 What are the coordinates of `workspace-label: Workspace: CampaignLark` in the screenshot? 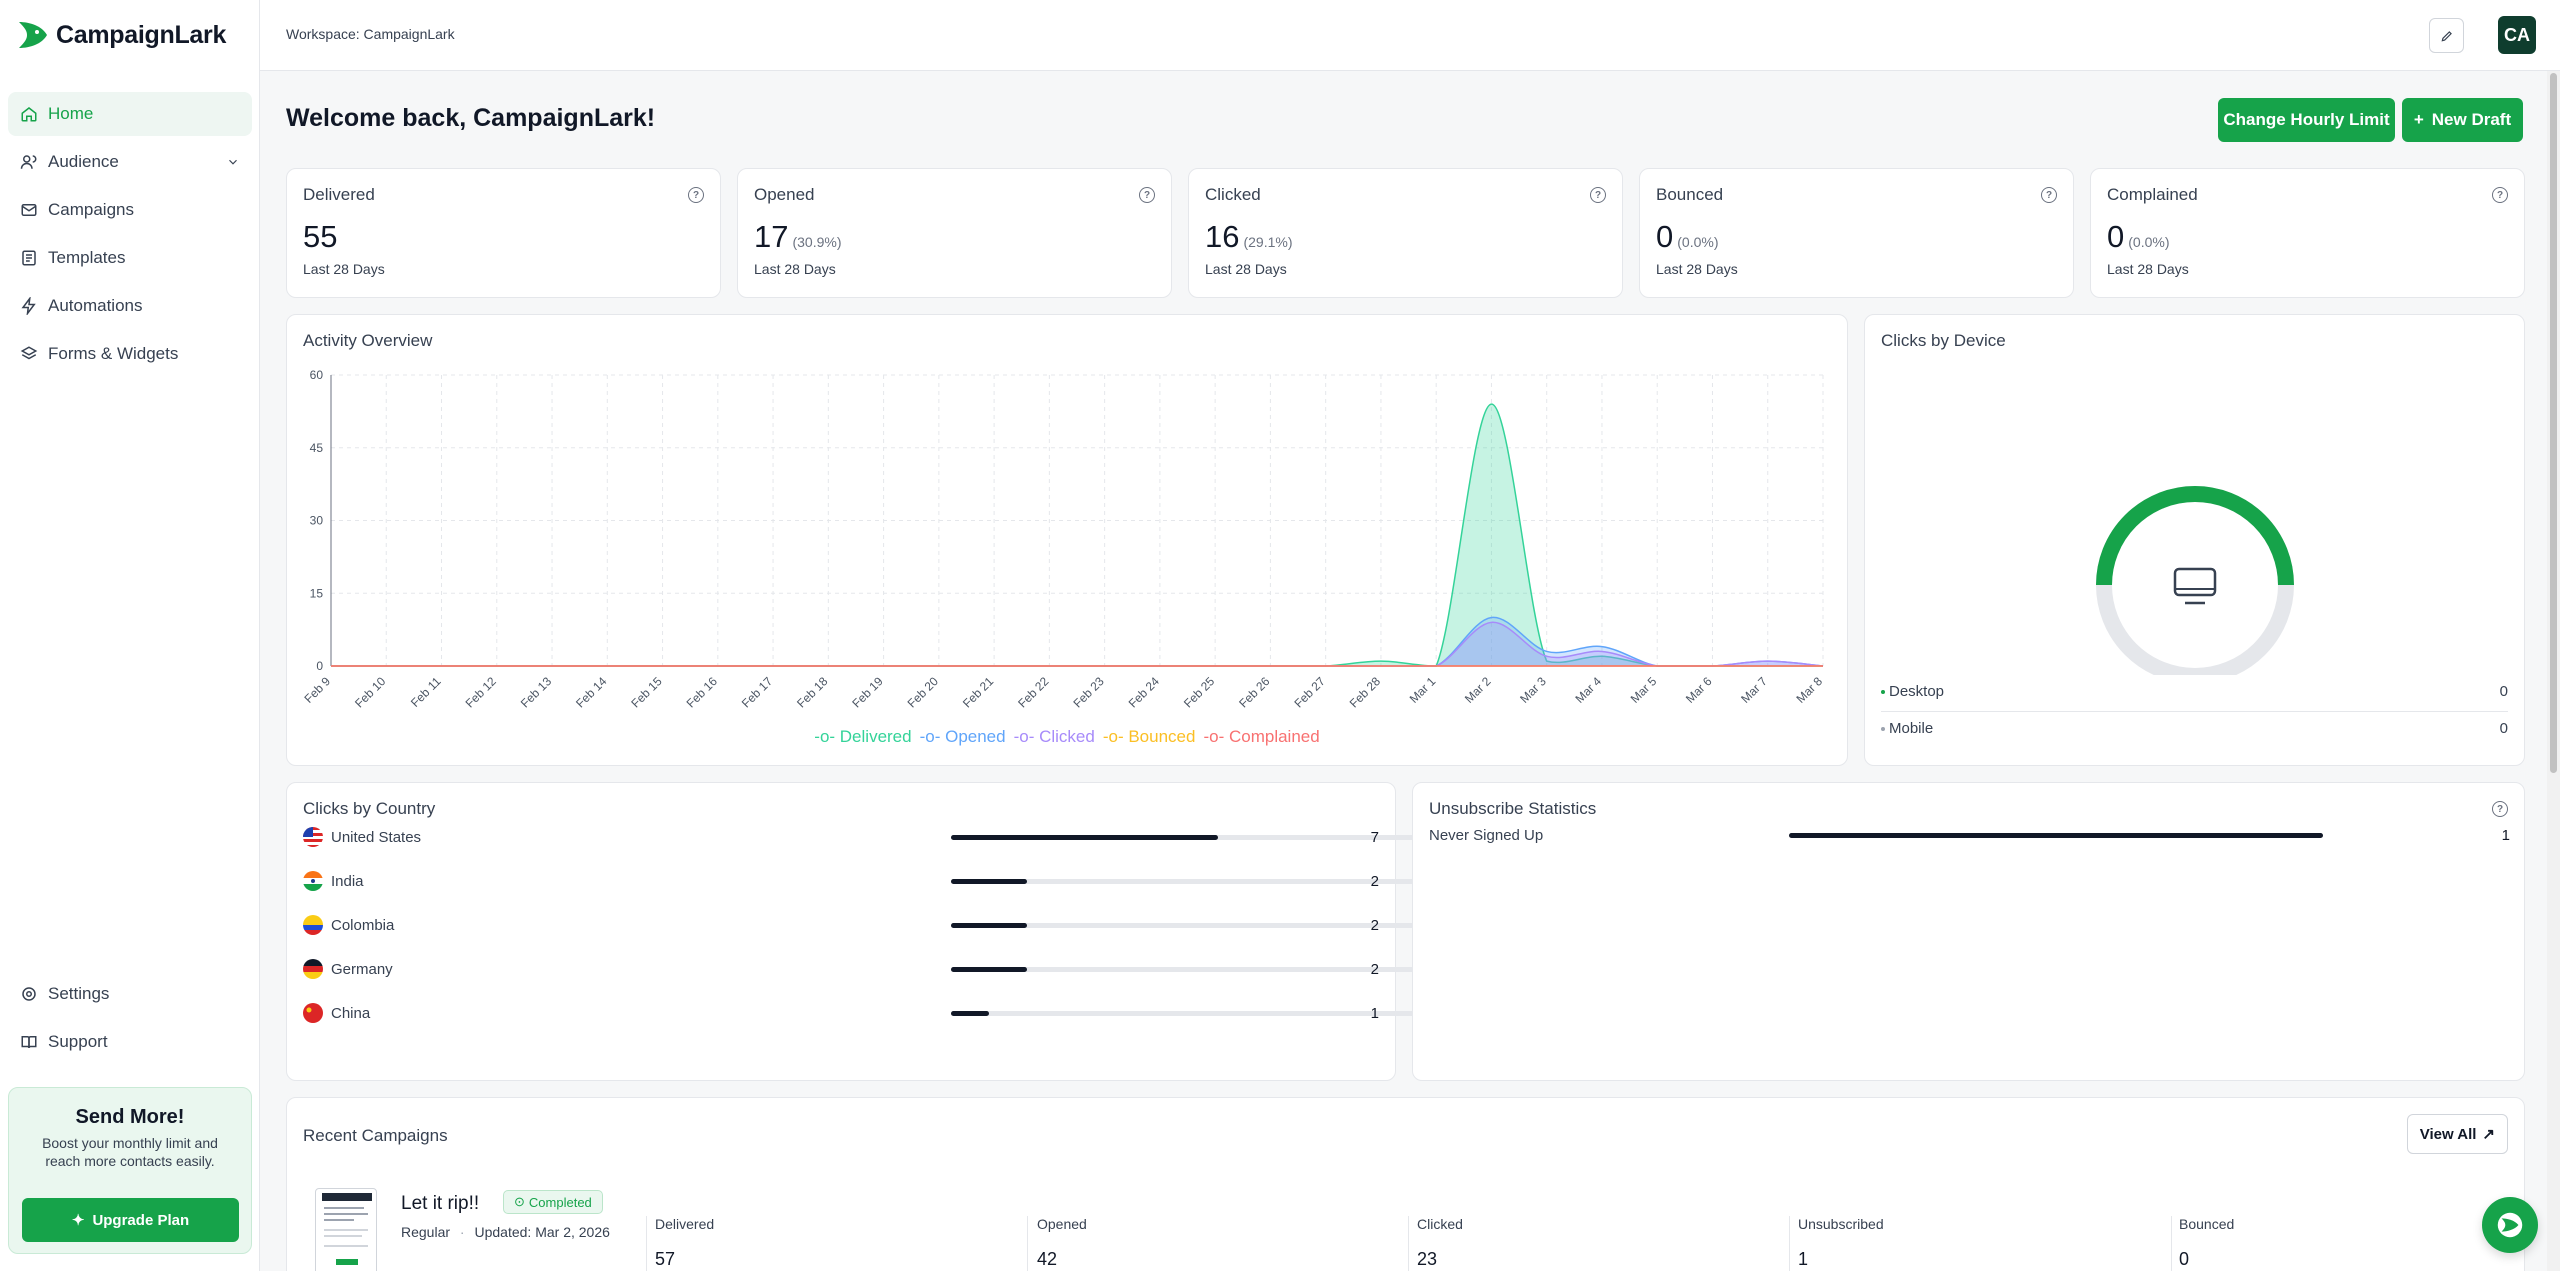 It's located at (370, 34).